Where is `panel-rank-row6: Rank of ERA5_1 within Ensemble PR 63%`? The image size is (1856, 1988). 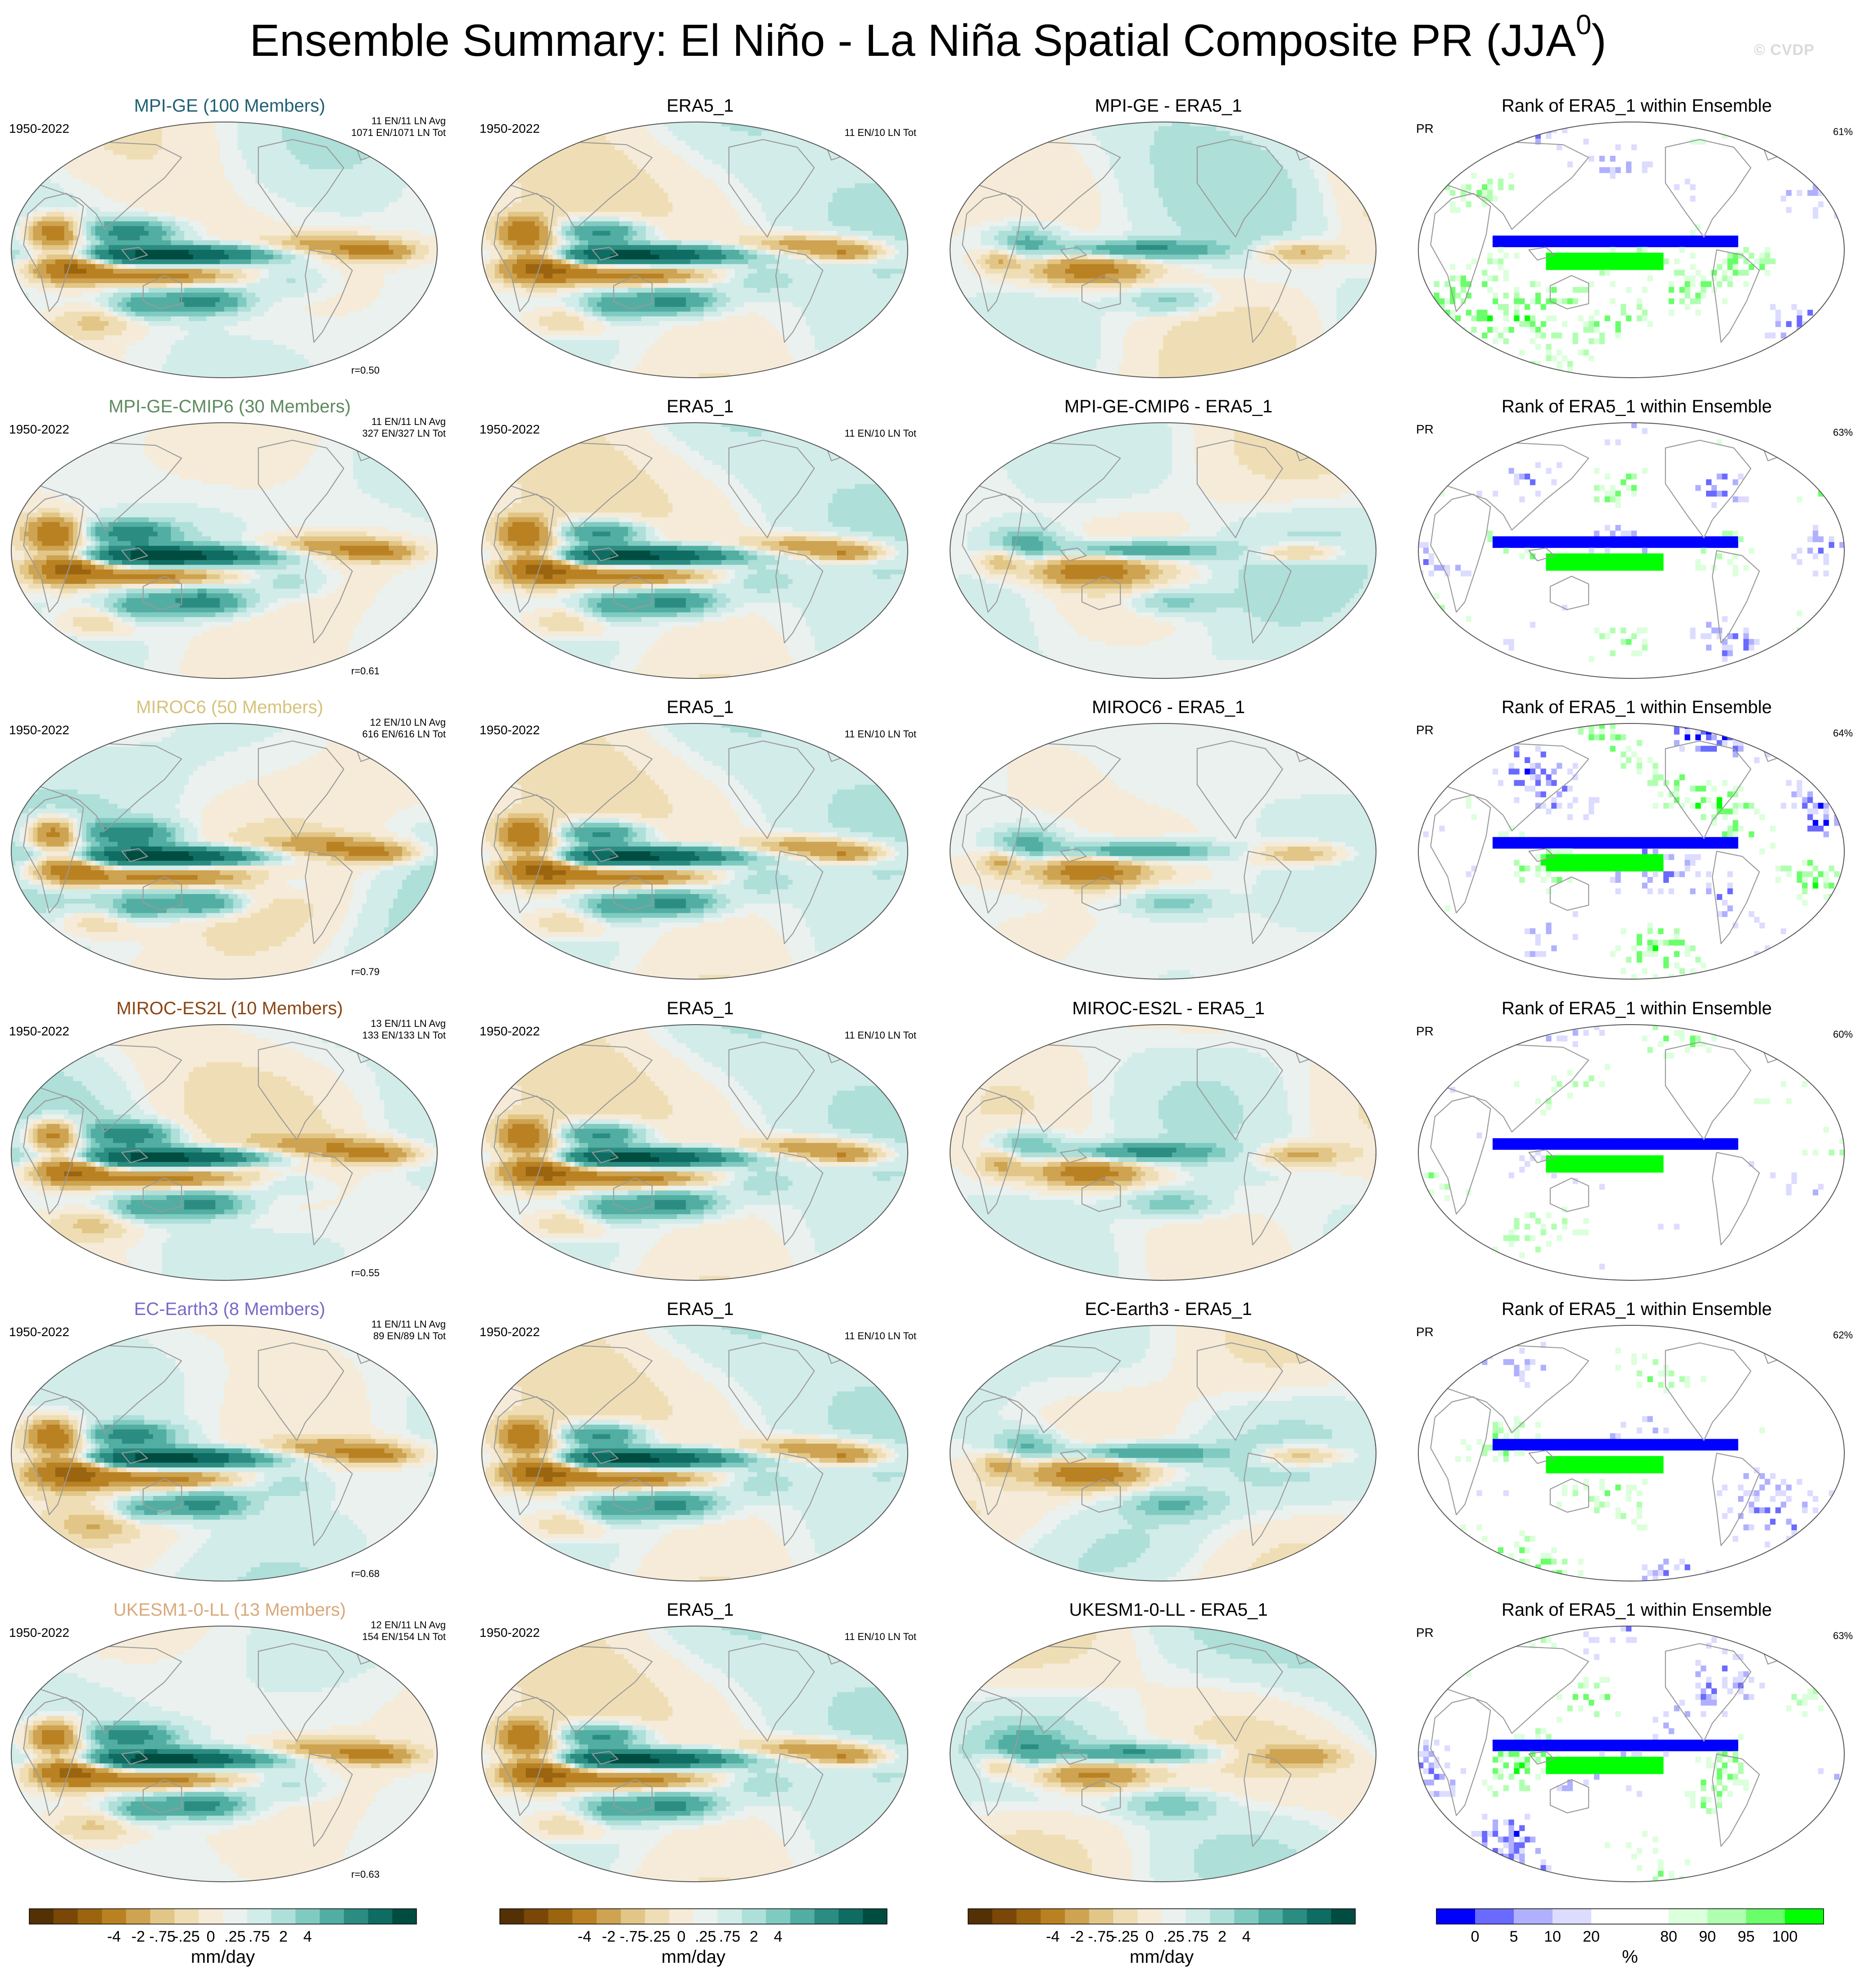 panel-rank-row6: Rank of ERA5_1 within Ensemble PR 63% is located at coordinates (1634, 1748).